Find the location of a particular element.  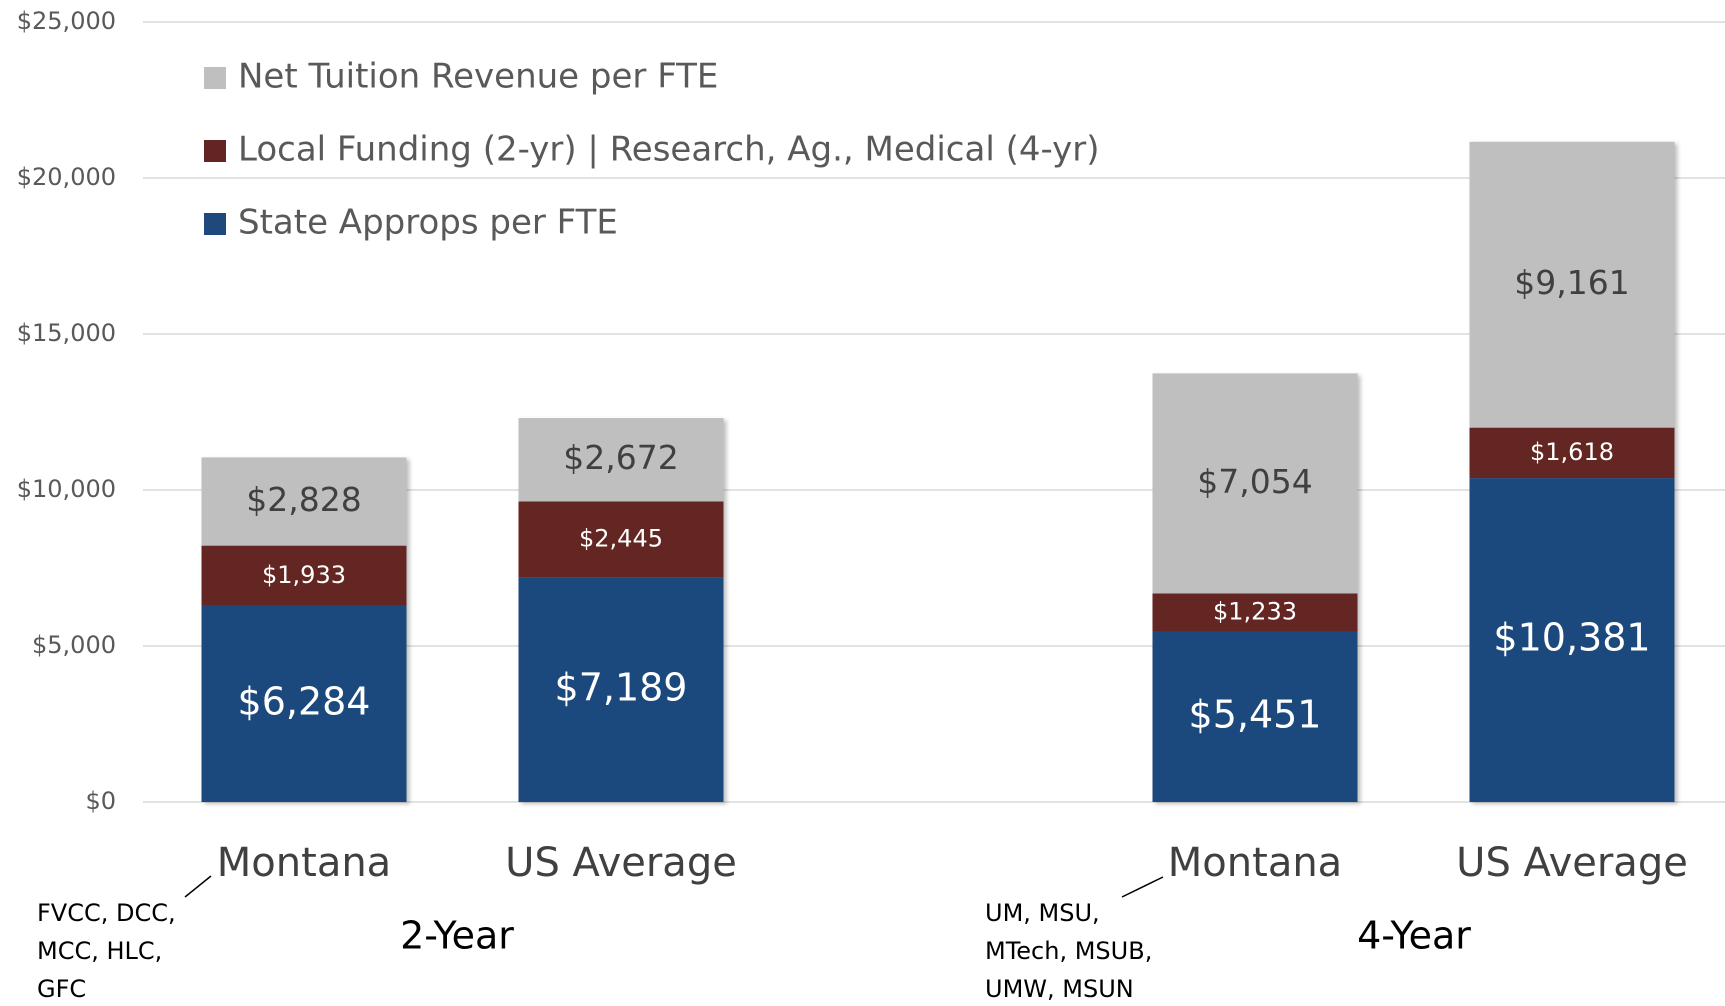

legend-label: State Approps per FTE is located at coordinates (428, 223).